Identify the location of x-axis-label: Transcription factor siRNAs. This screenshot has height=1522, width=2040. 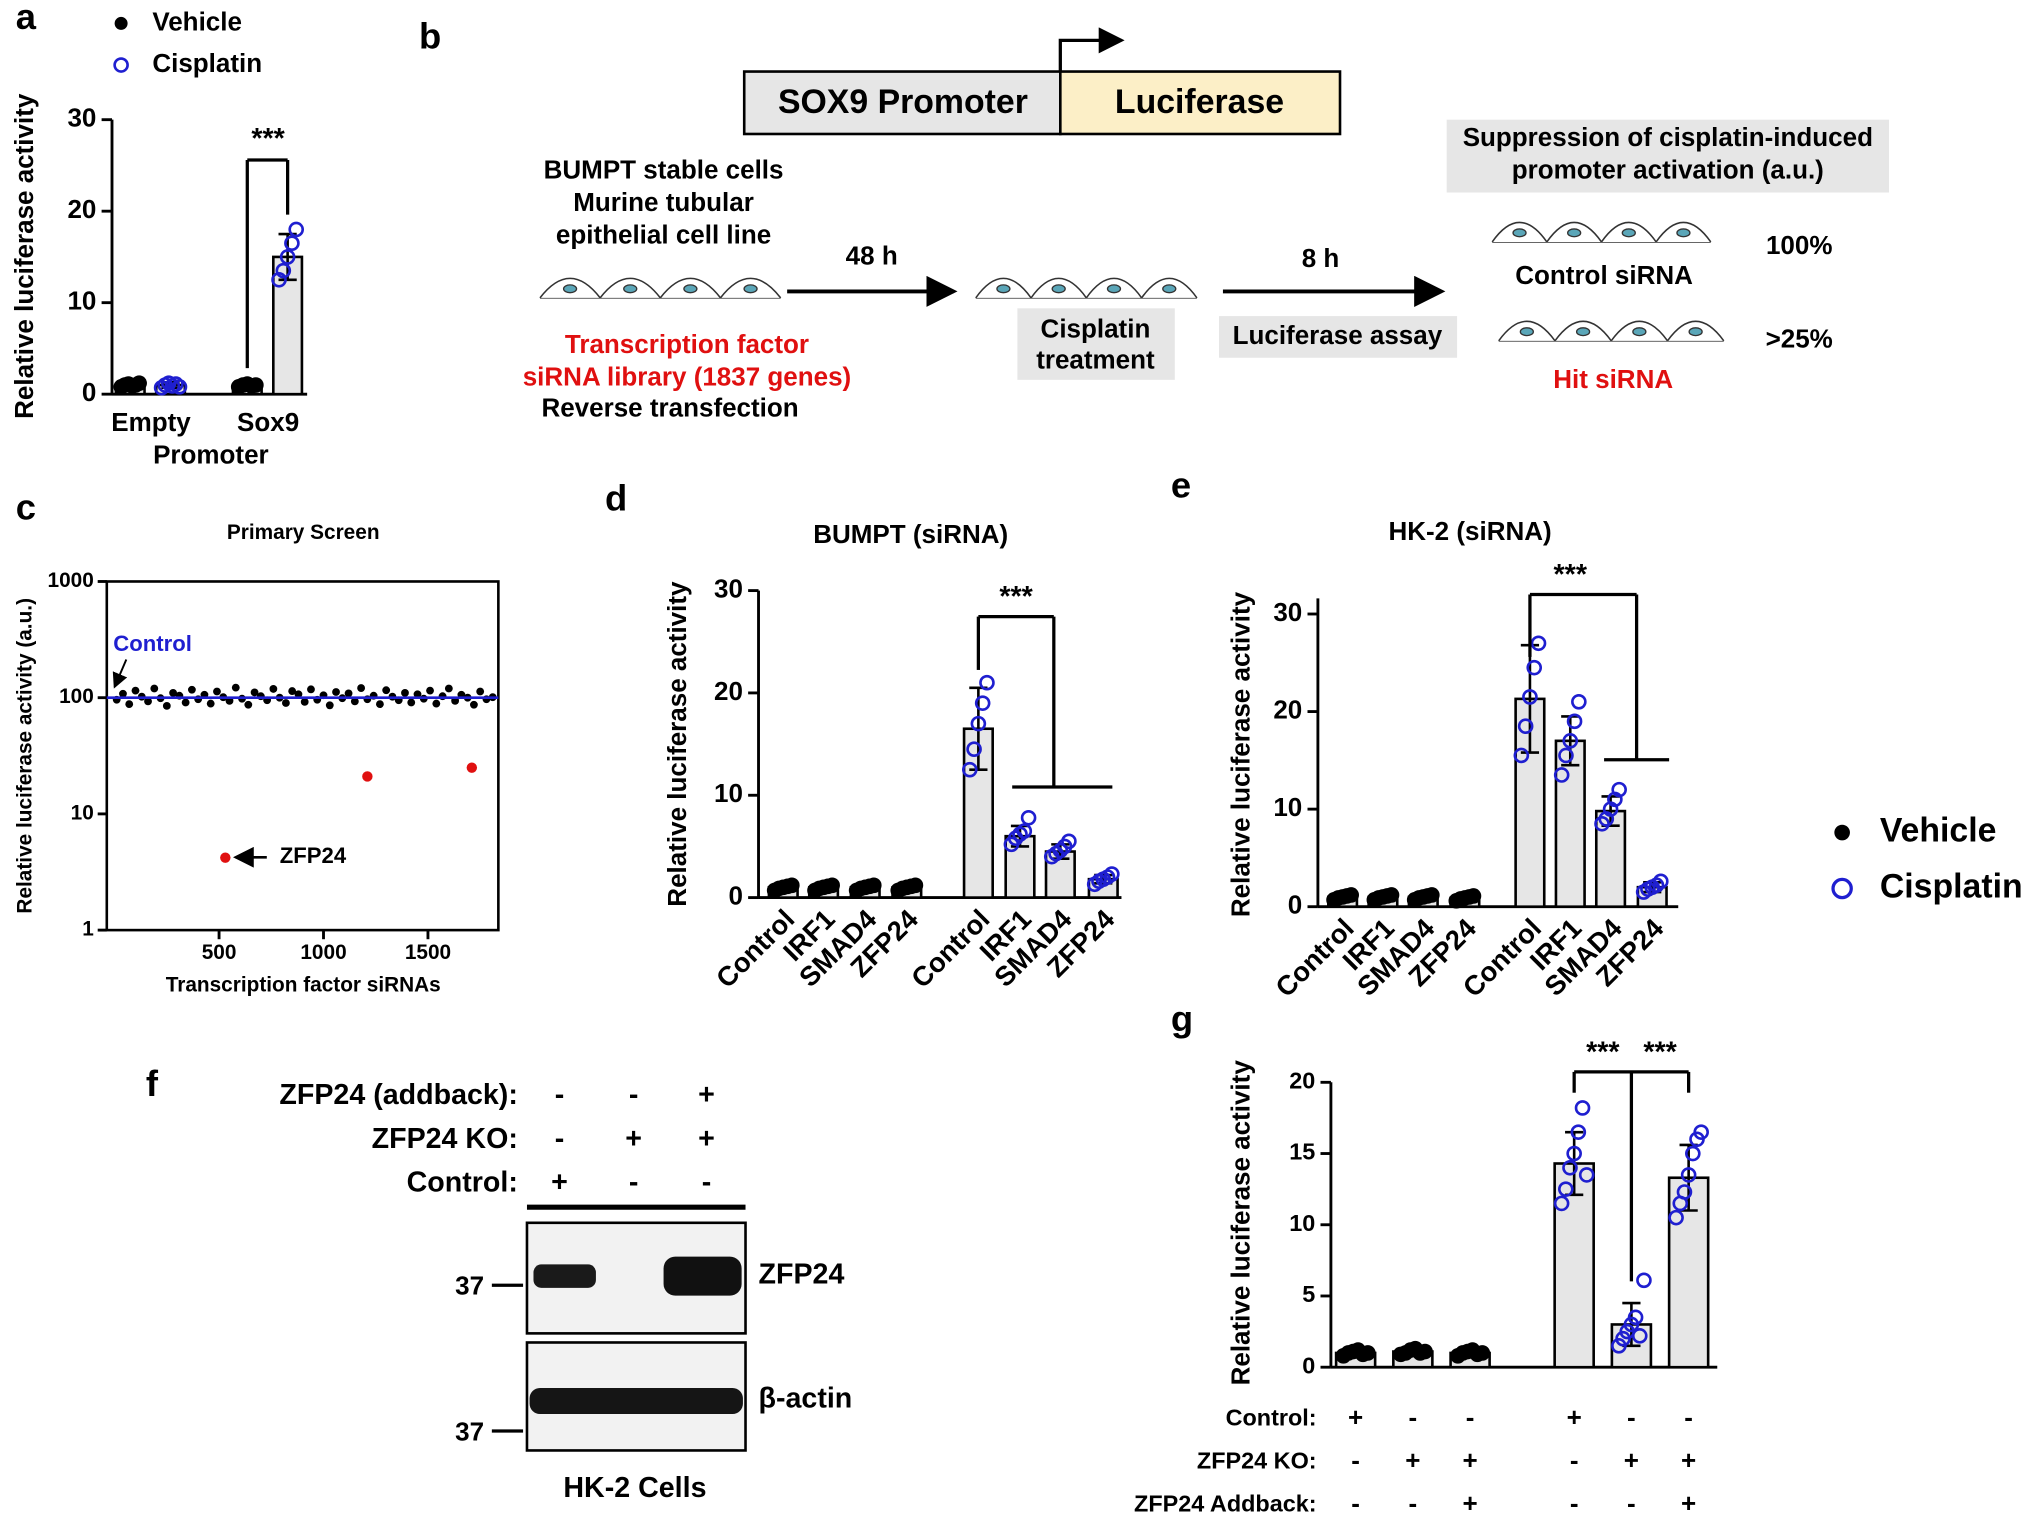
(303, 985).